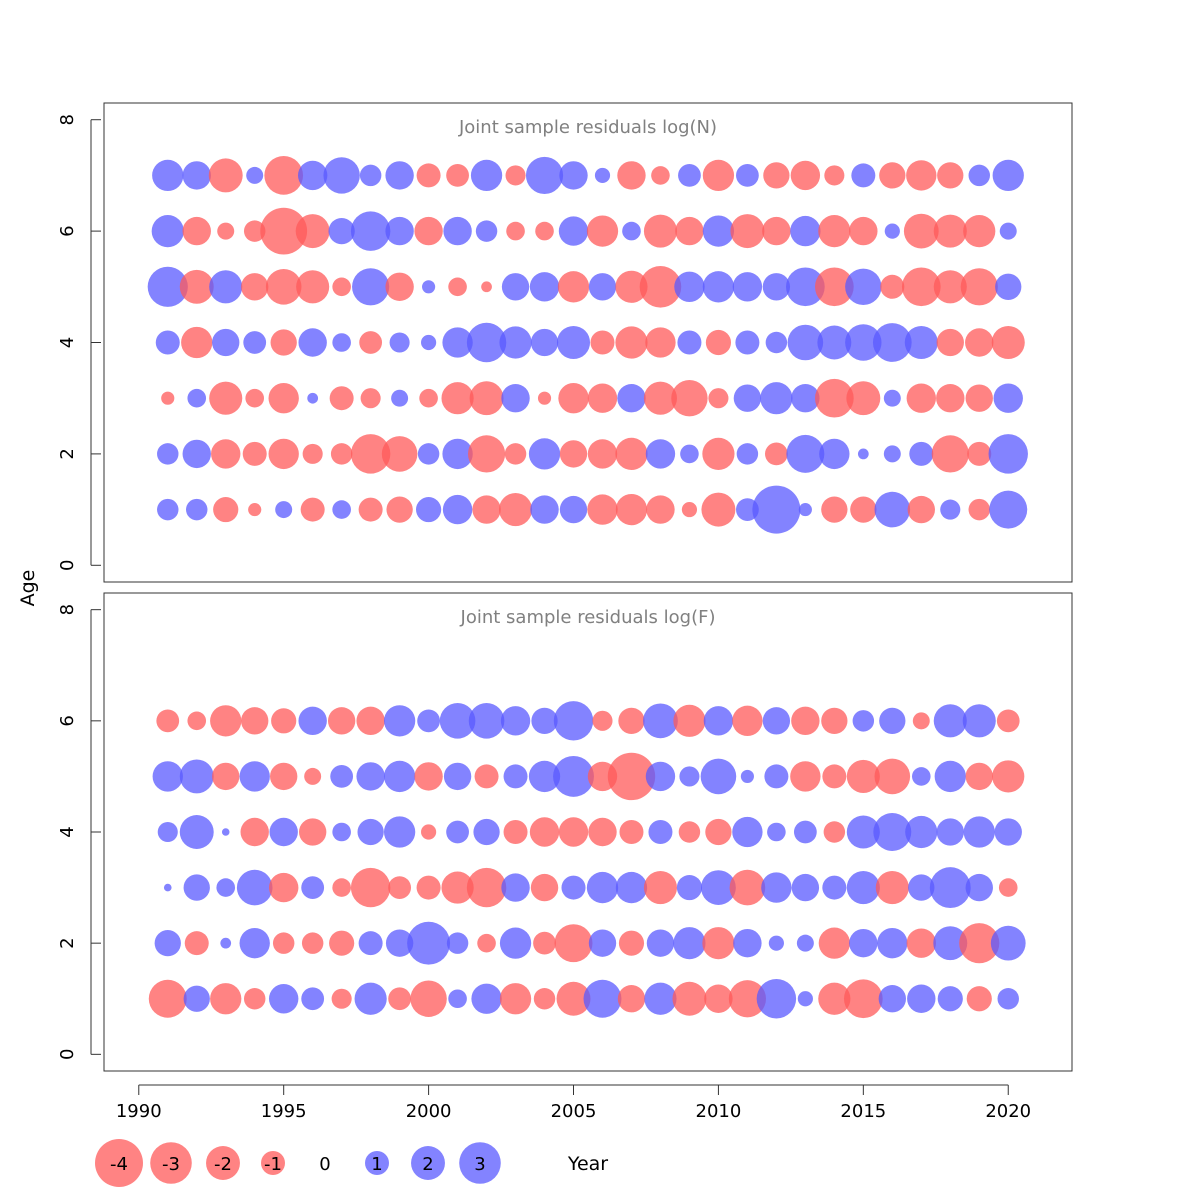 Image resolution: width=1200 pixels, height=1200 pixels. I want to click on x-tick-label: 2010, so click(719, 1111).